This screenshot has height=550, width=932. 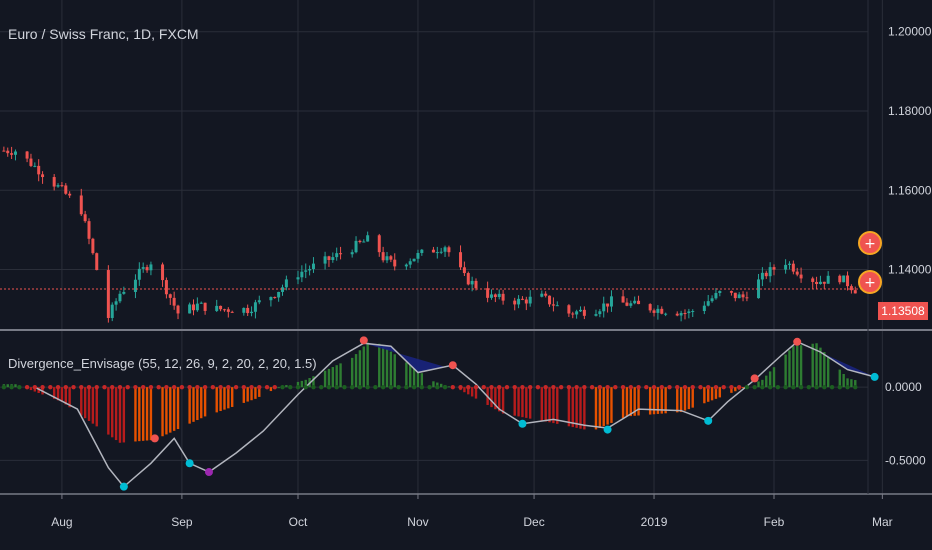 What do you see at coordinates (910, 32) in the screenshot?
I see `price-tick-label: 1.20000` at bounding box center [910, 32].